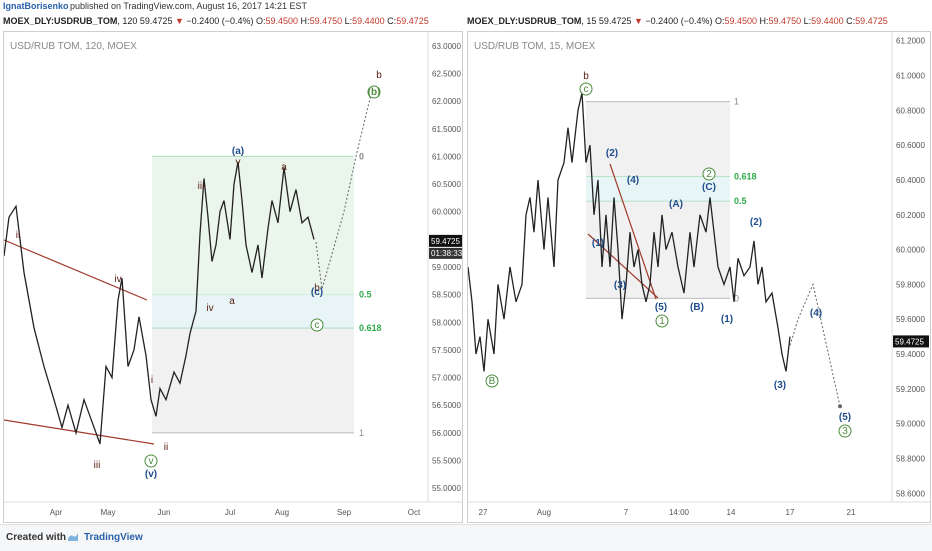  What do you see at coordinates (107, 512) in the screenshot?
I see `x-tick-label: May` at bounding box center [107, 512].